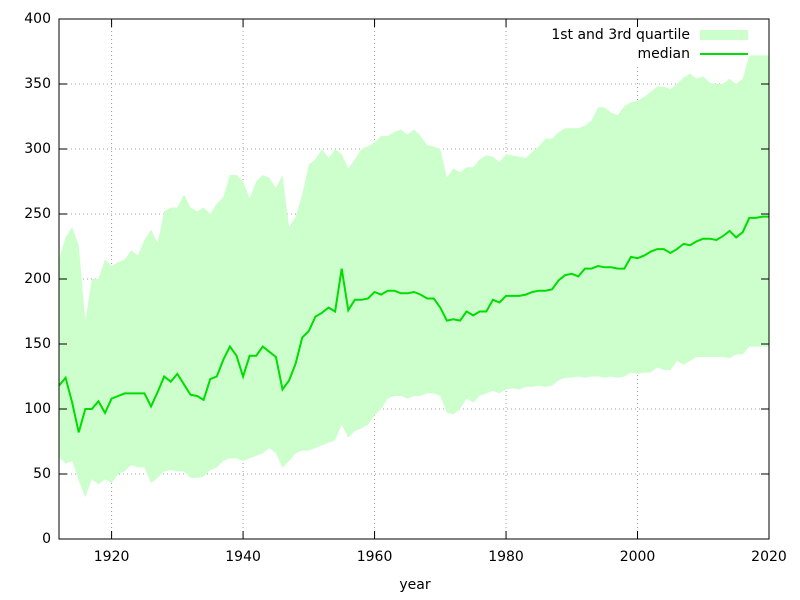 This screenshot has width=800, height=600. Describe the element at coordinates (46, 539) in the screenshot. I see `y-tick-label: 0` at that location.